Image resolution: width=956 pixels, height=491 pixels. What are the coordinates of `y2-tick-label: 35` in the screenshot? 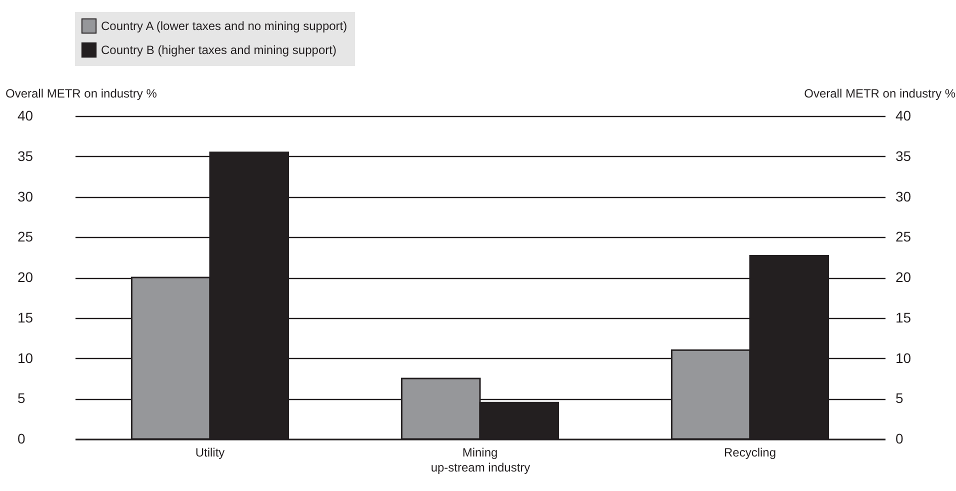 It's located at (904, 156).